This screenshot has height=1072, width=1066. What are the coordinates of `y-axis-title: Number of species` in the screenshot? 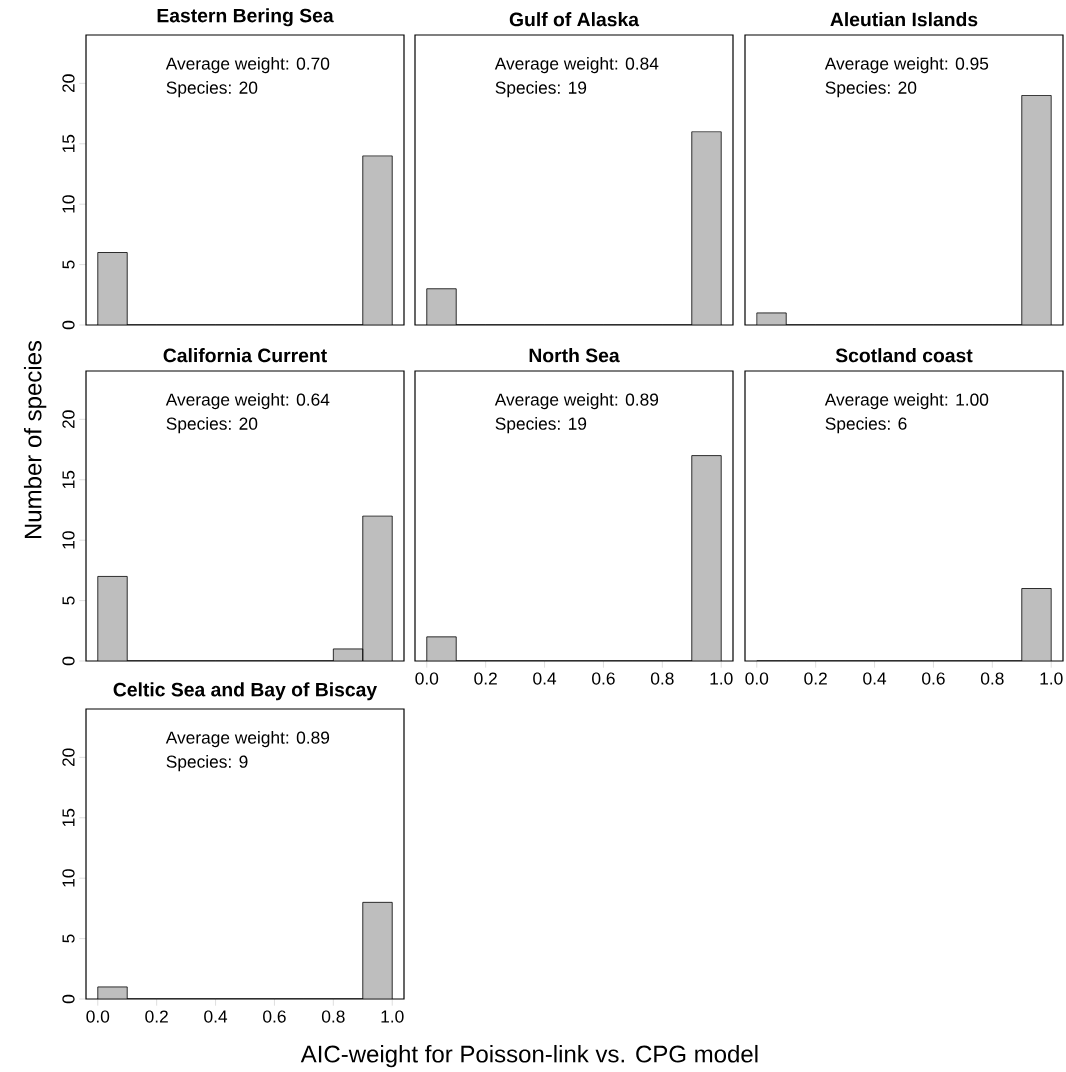 It's located at (35, 439).